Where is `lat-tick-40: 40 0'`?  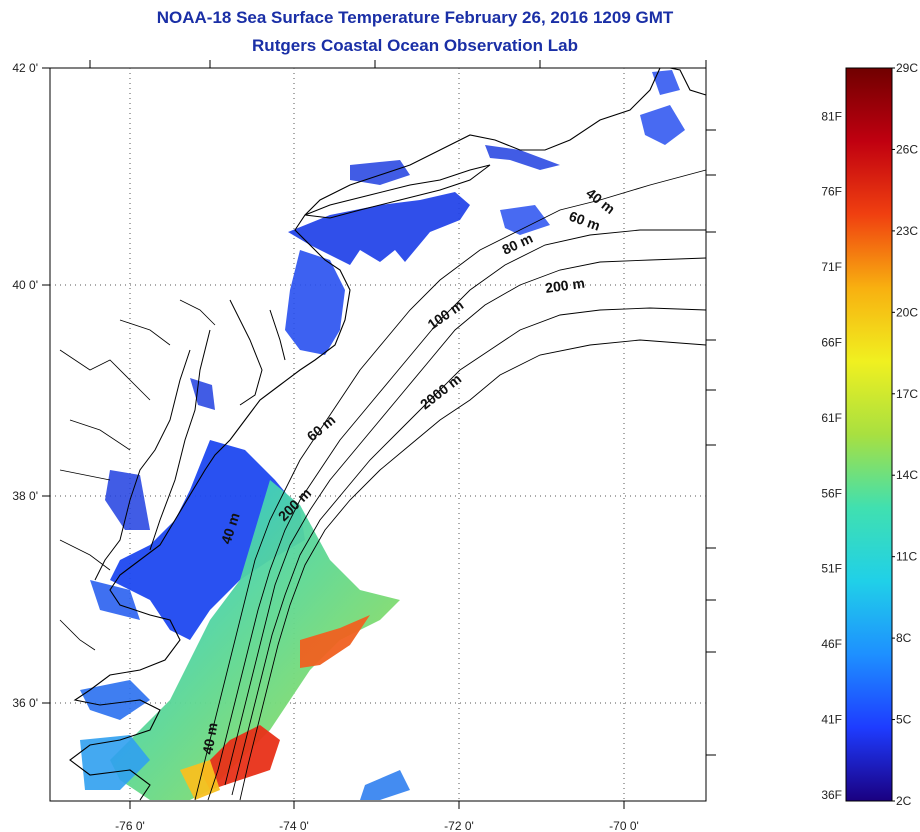
lat-tick-40: 40 0' is located at coordinates (25, 285).